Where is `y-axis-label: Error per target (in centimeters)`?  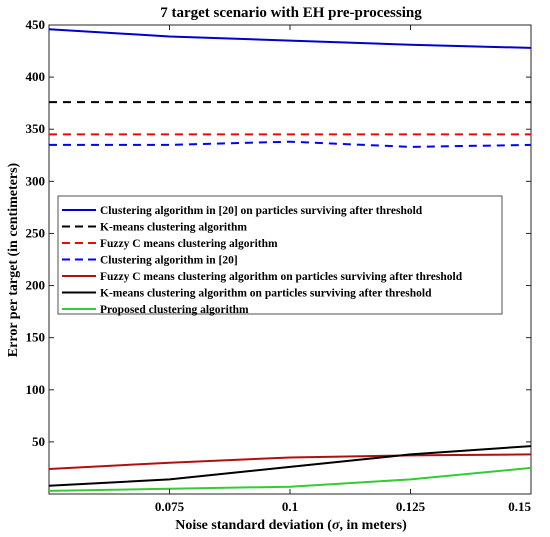 y-axis-label: Error per target (in centimeters) is located at coordinates (13, 259).